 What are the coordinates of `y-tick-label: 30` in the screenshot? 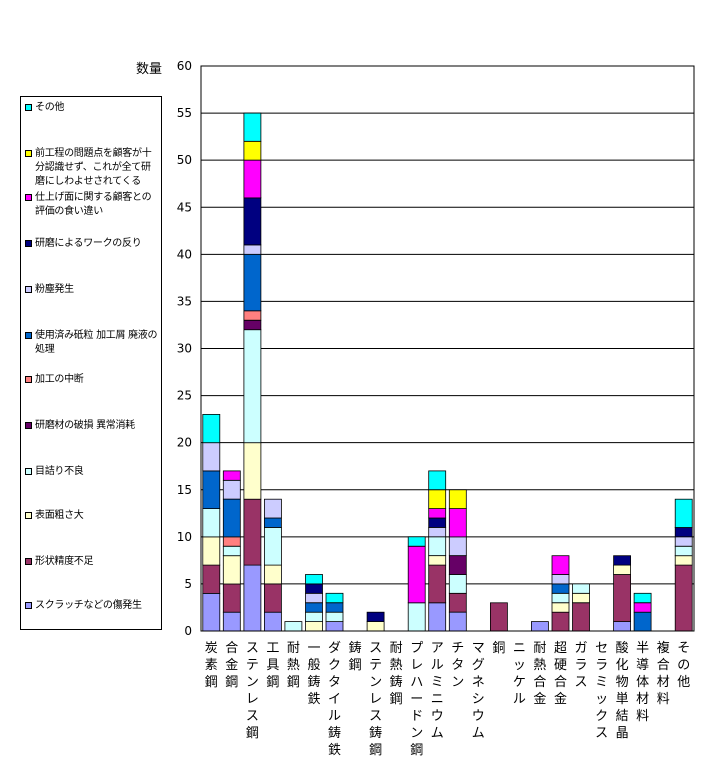 It's located at (184, 349).